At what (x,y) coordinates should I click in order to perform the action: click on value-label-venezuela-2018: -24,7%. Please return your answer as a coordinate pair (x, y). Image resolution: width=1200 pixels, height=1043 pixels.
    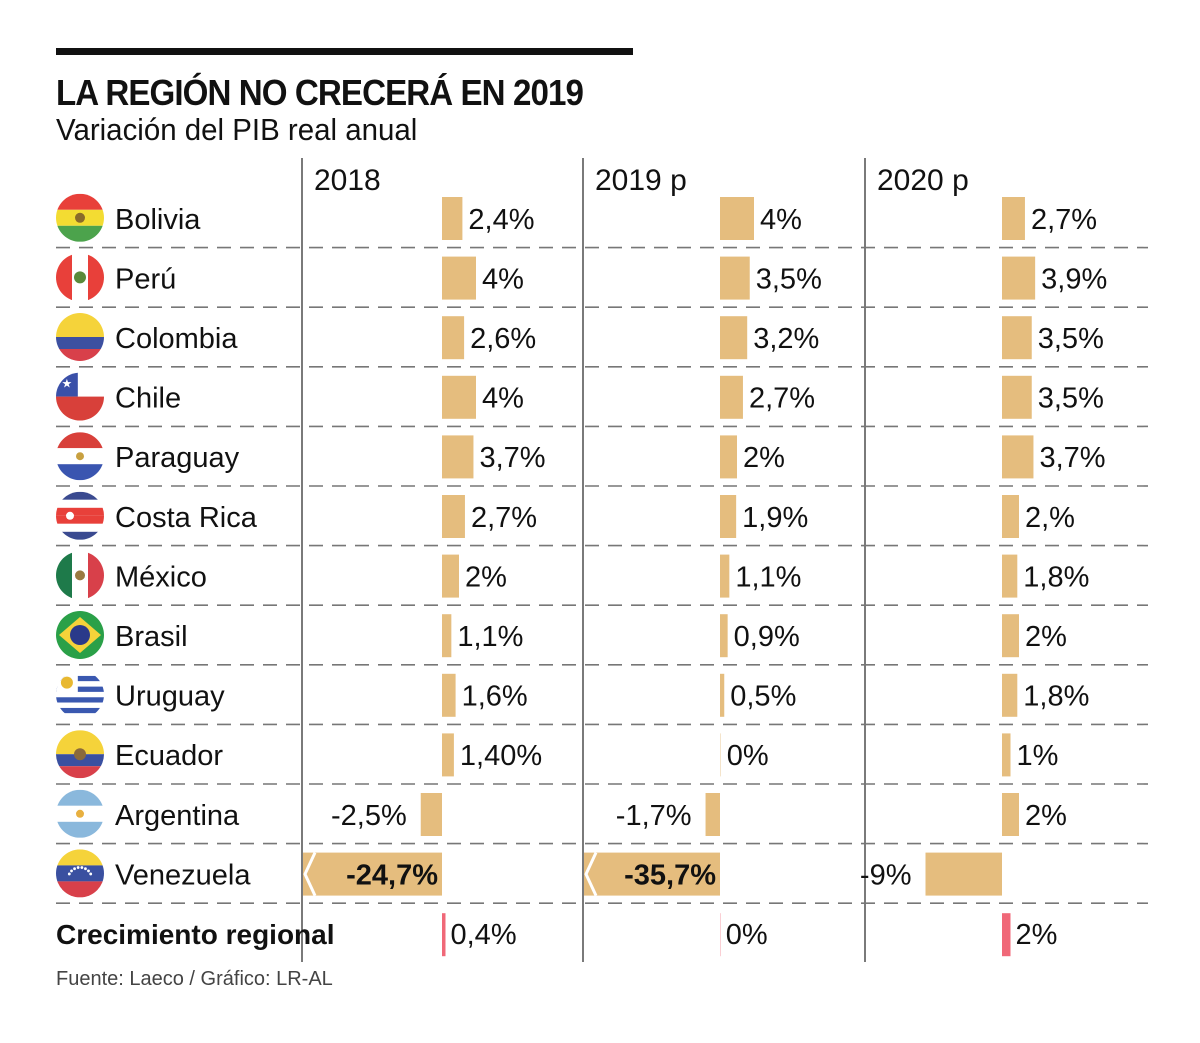
    Looking at the image, I should click on (392, 875).